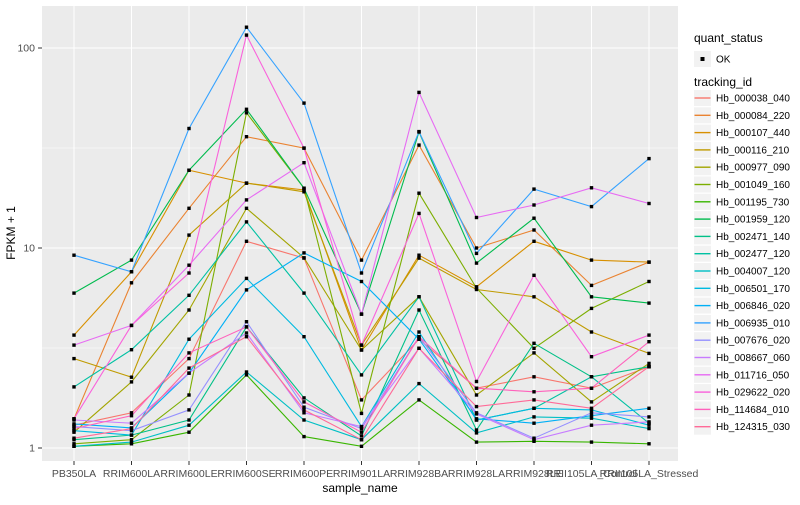  What do you see at coordinates (361, 474) in the screenshot?
I see `x-tick-label: RRIM901LA` at bounding box center [361, 474].